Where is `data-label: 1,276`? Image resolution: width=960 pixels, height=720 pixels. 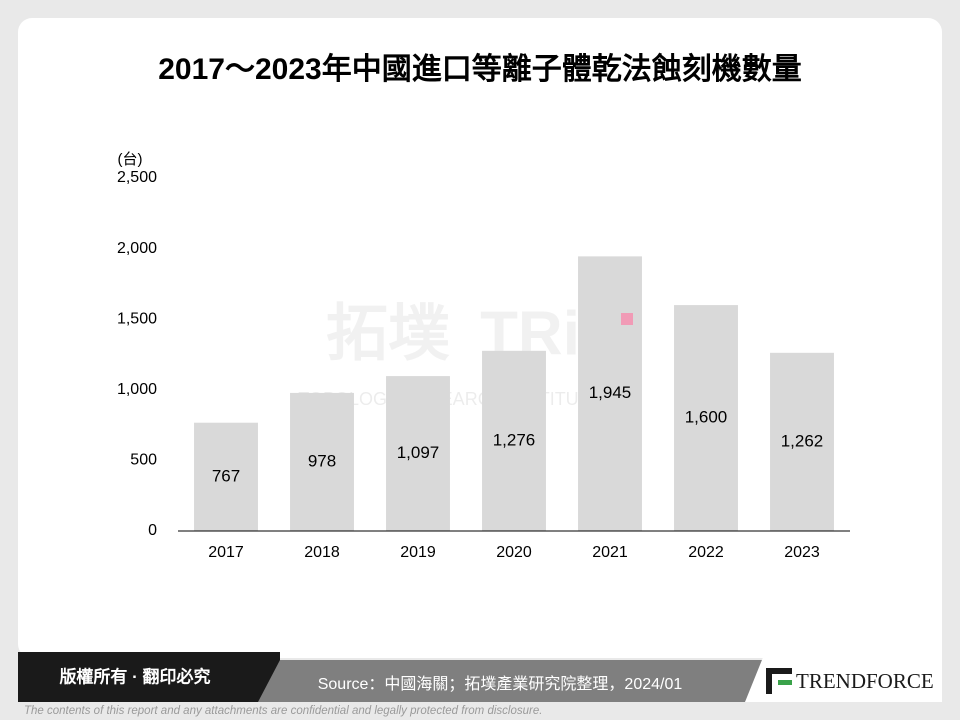
data-label: 1,276 is located at coordinates (514, 439).